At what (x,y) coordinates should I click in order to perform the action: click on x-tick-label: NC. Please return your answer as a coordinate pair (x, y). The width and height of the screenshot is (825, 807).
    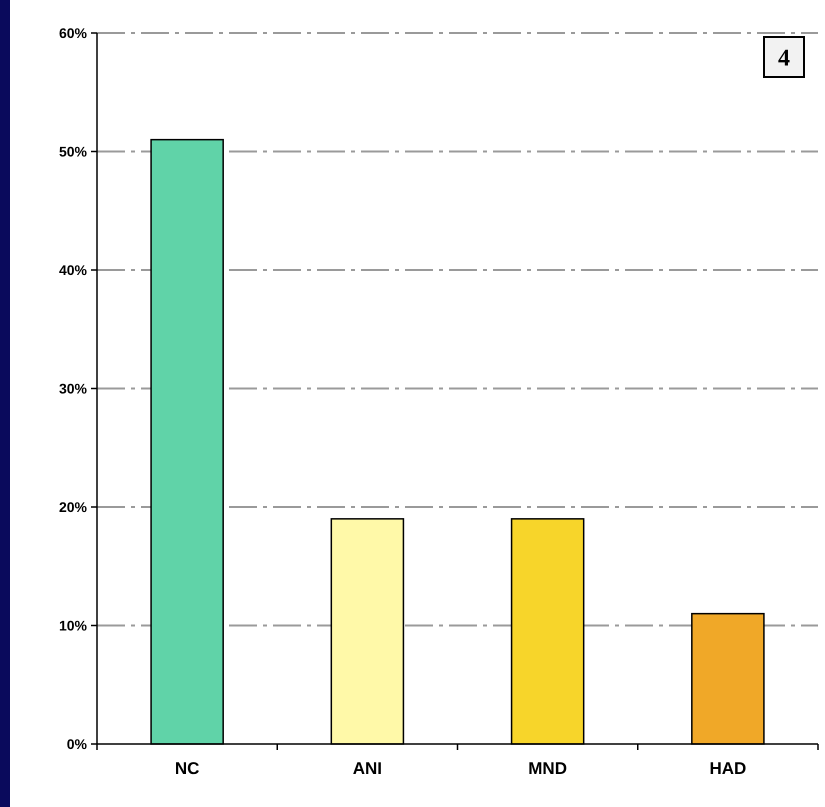
    Looking at the image, I should click on (187, 768).